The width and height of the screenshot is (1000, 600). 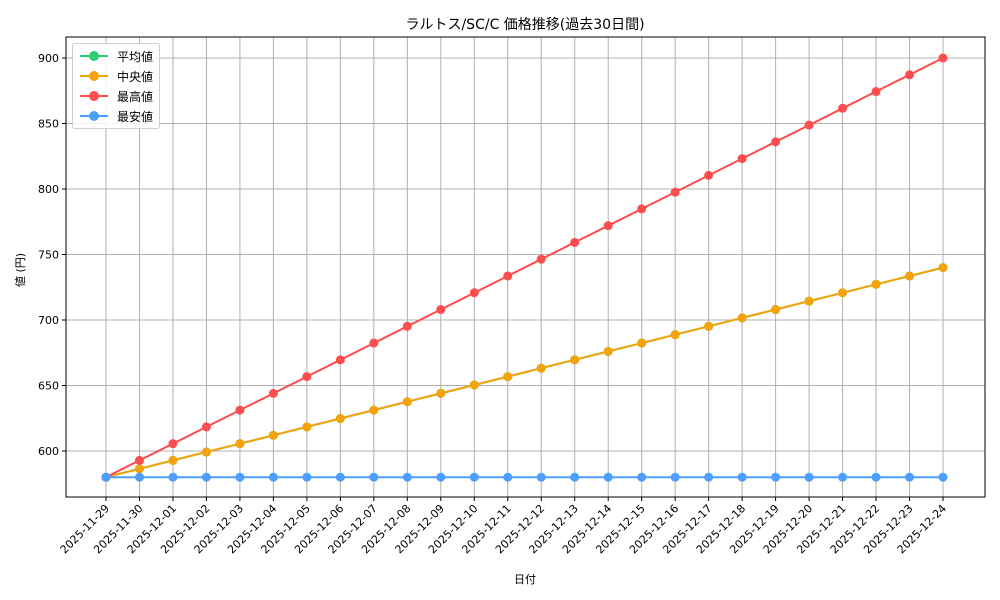 What do you see at coordinates (48, 451) in the screenshot?
I see `y-tick-label: 600` at bounding box center [48, 451].